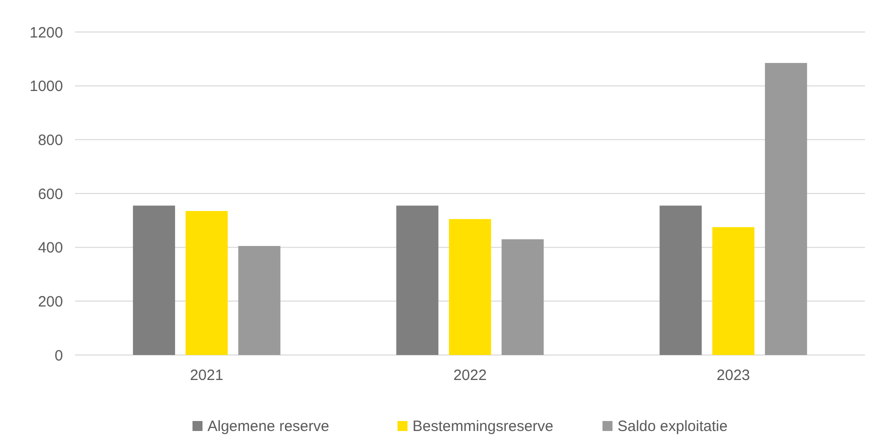  Describe the element at coordinates (483, 426) in the screenshot. I see `legend-label: Bestemmingsreserve` at that location.